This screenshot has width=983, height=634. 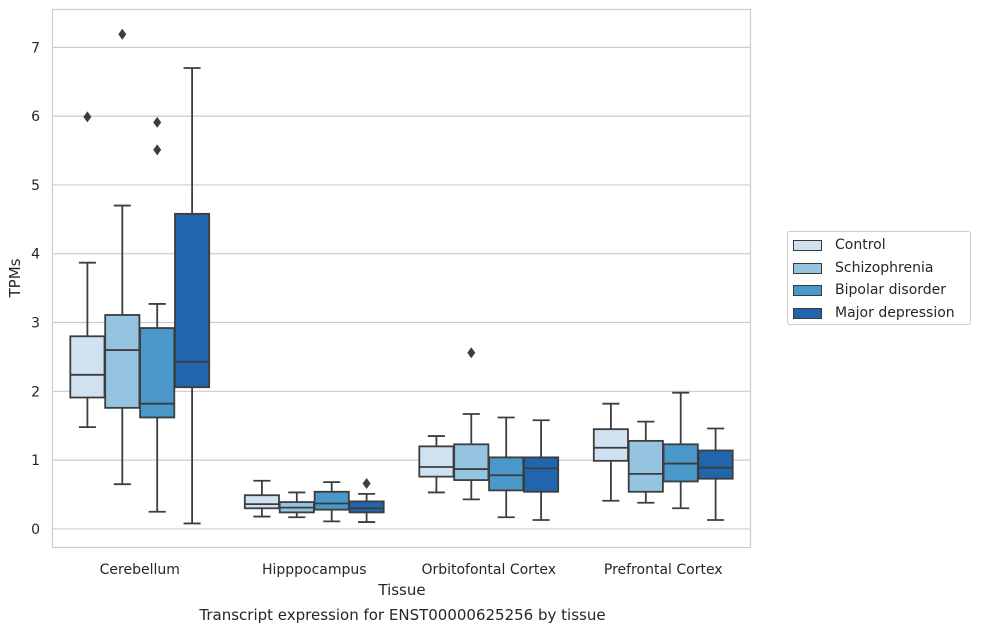 I want to click on x-tick-label-orbitofontal-cortex: Orbitofontal Cortex, so click(x=488, y=570).